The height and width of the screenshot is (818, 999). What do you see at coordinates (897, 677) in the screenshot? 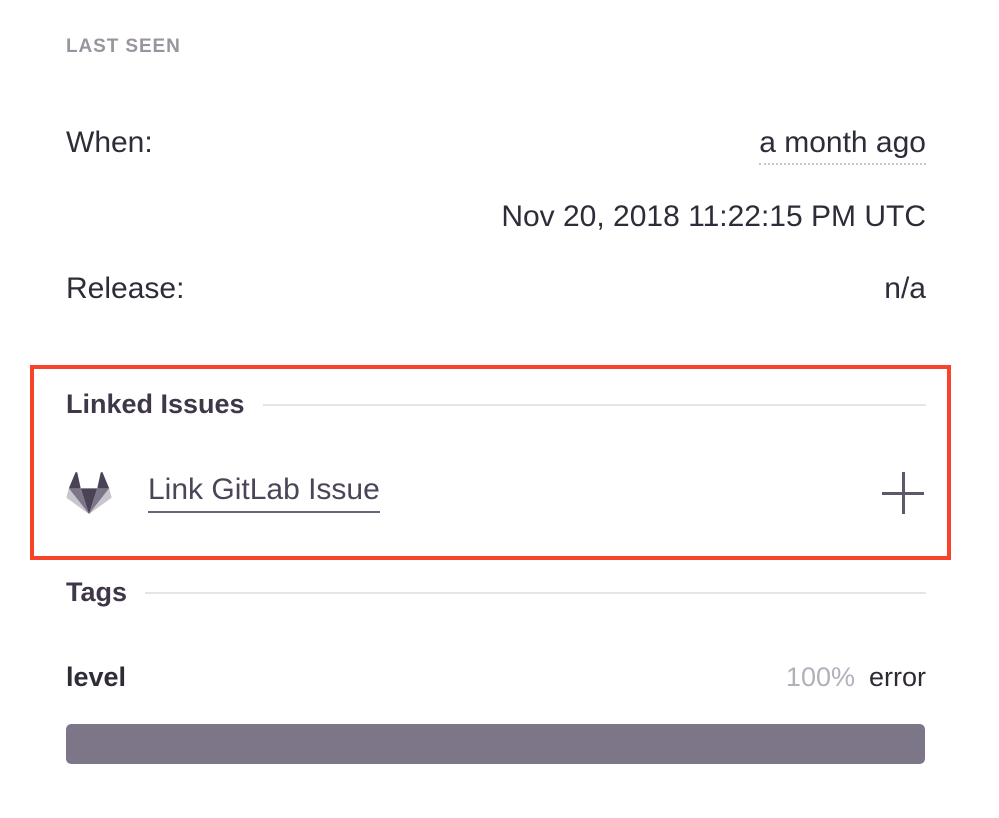
I see `tag-value: error` at bounding box center [897, 677].